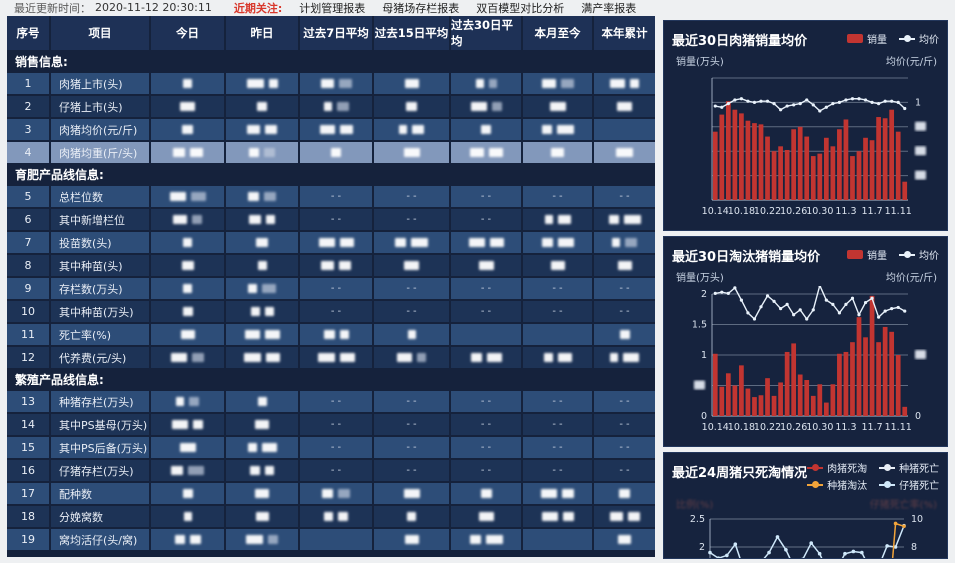  I want to click on table-row-14: 14 其中PS基母(万头) -- -- -- -- --, so click(331, 424).